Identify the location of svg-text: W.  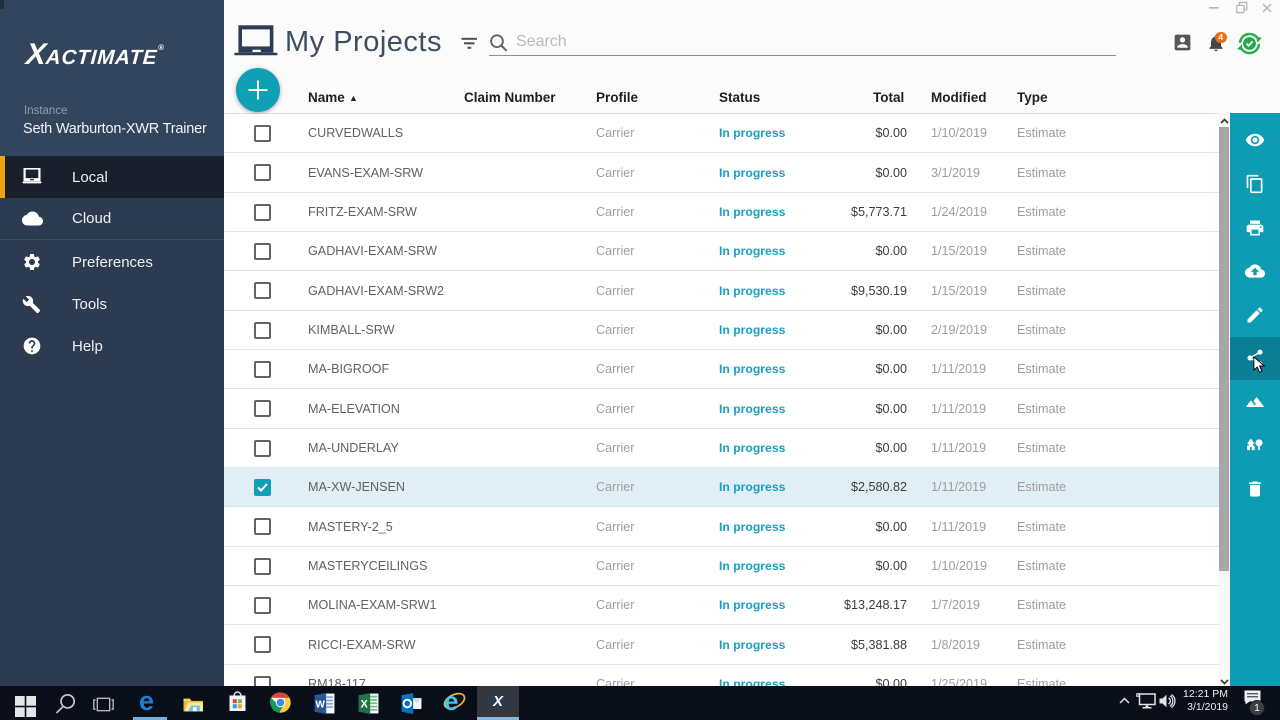
(320, 704).